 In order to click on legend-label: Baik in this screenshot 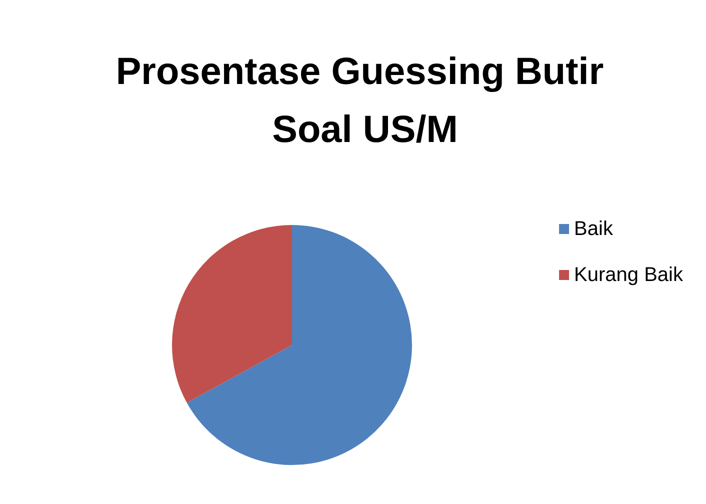, I will do `click(594, 229)`.